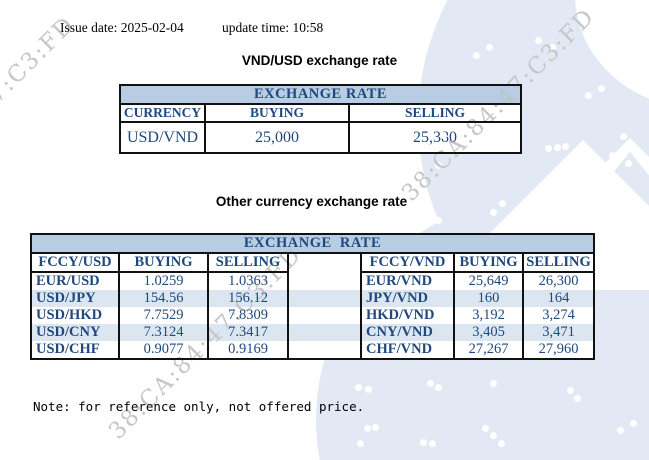 The image size is (649, 460). I want to click on selling-cell: 25,380, so click(435, 137).